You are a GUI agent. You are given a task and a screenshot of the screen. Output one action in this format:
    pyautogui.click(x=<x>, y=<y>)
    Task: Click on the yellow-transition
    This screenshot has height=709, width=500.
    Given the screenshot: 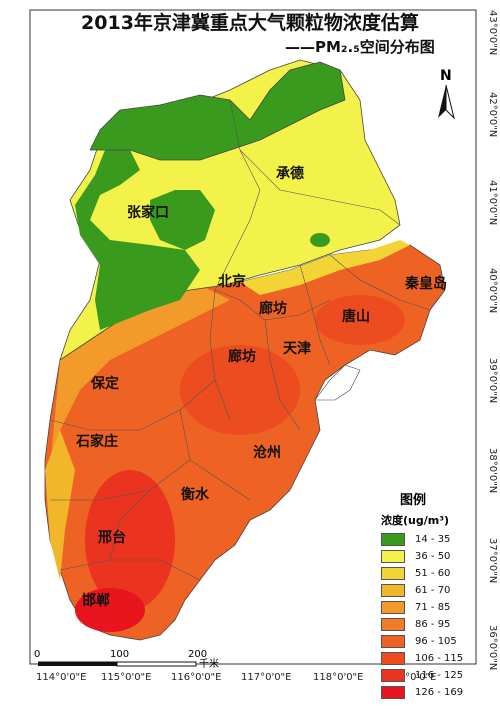 What is the action you would take?
    pyautogui.click(x=325, y=267)
    